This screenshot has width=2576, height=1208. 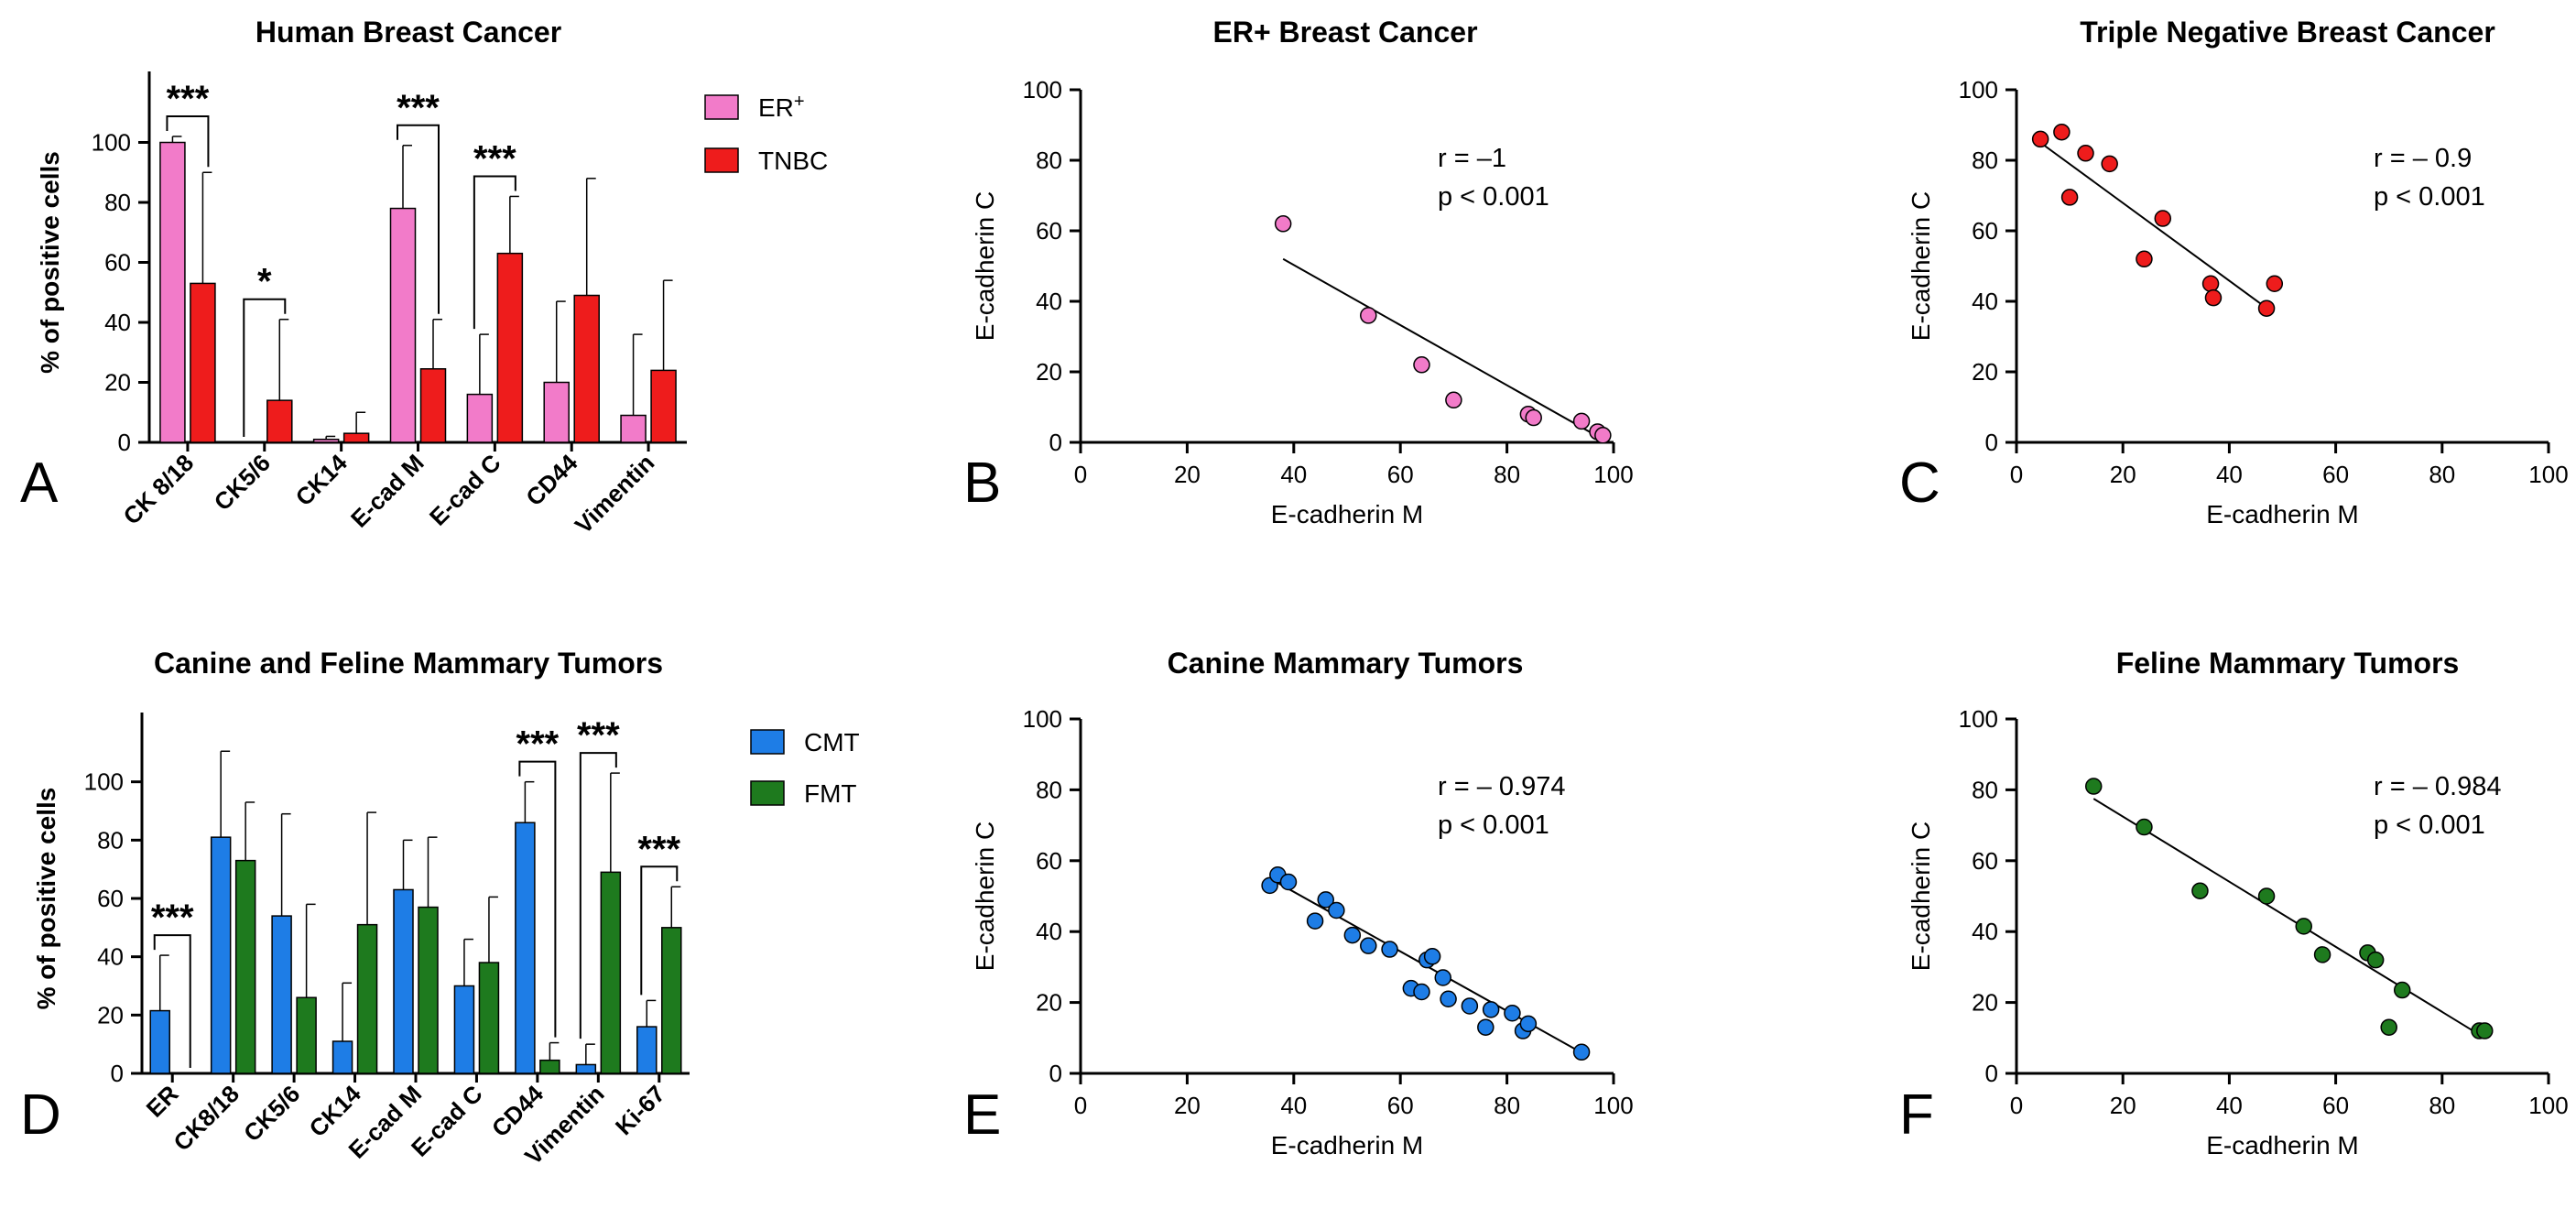 What do you see at coordinates (1187, 1105) in the screenshot?
I see `x-tick-label: 20` at bounding box center [1187, 1105].